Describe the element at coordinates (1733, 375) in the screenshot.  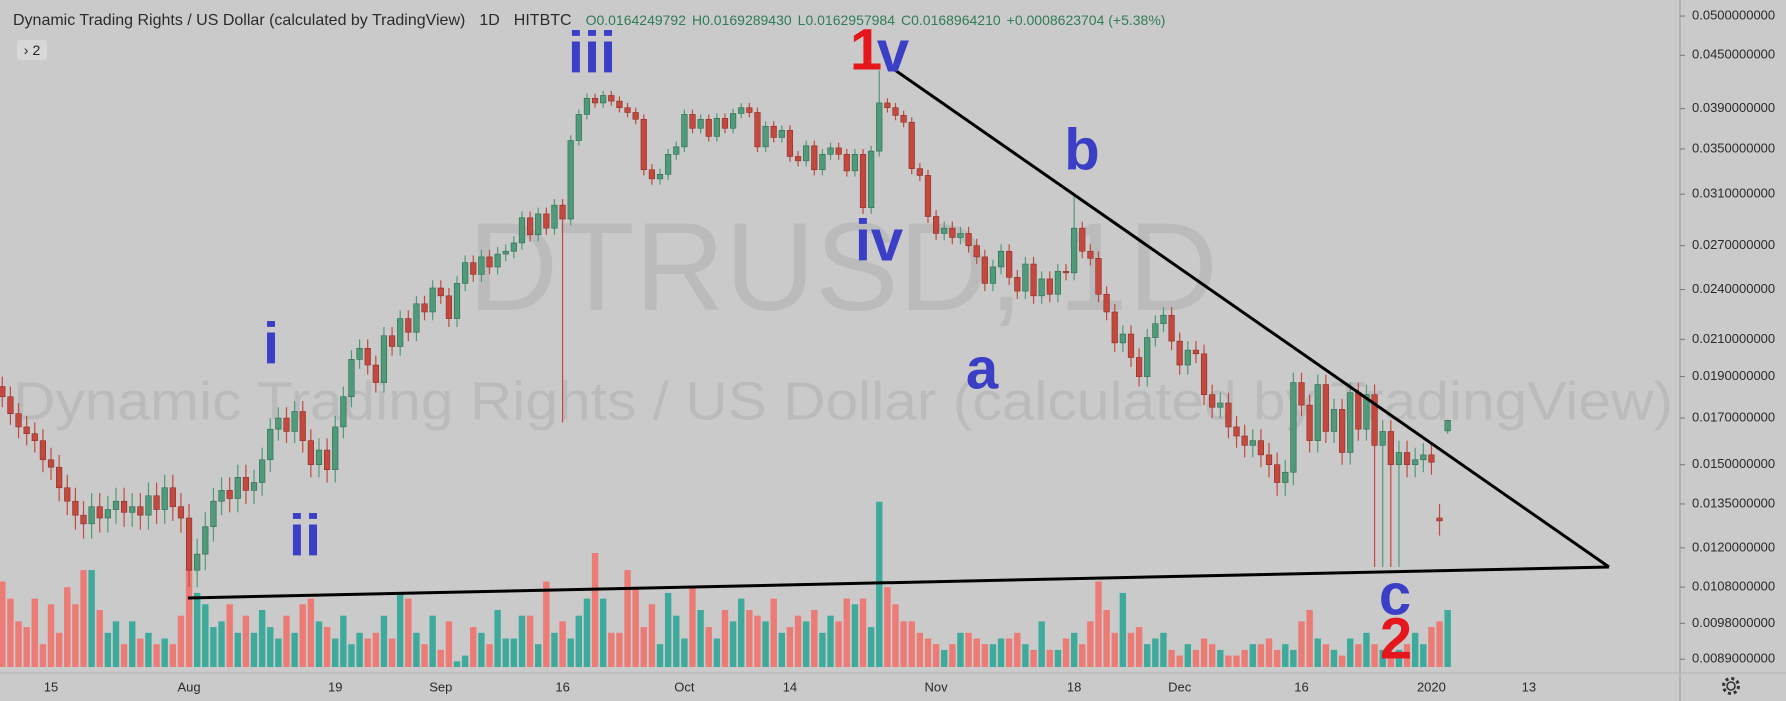
I see `y-tick-label: 0.0190000000` at that location.